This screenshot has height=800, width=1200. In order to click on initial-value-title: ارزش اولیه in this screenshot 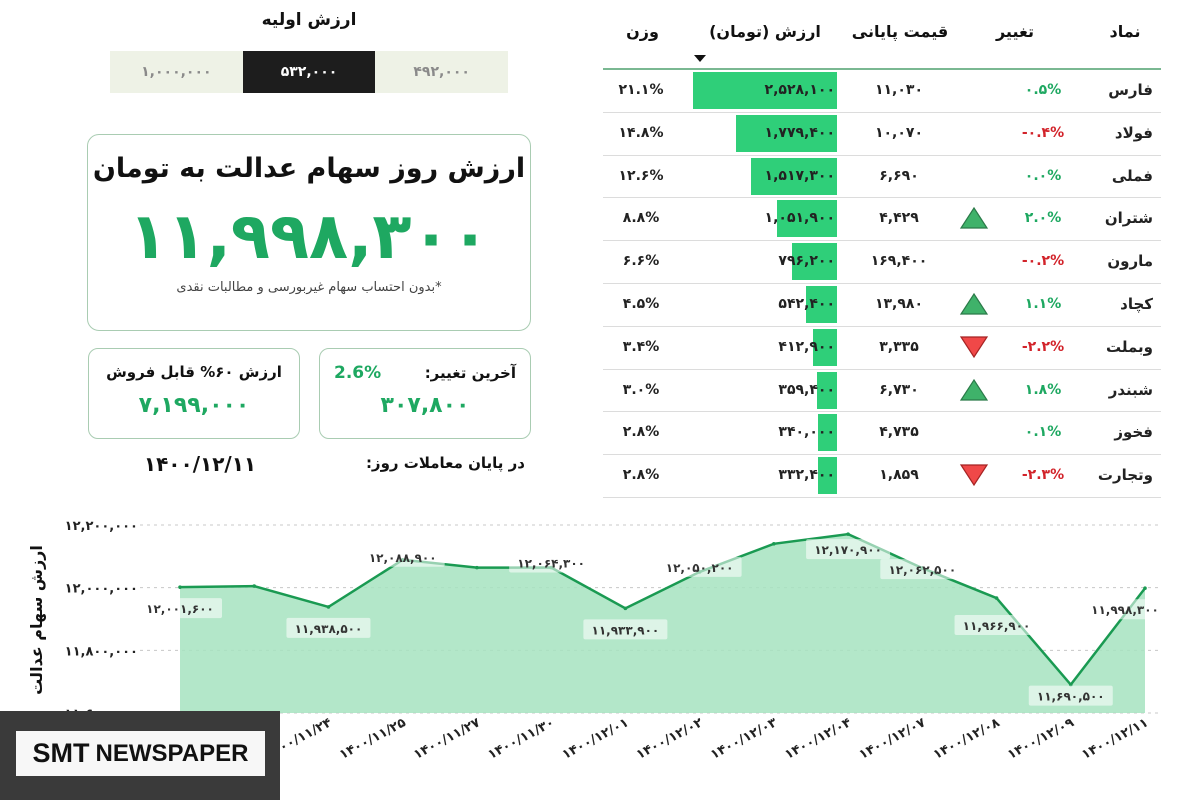, I will do `click(309, 20)`.